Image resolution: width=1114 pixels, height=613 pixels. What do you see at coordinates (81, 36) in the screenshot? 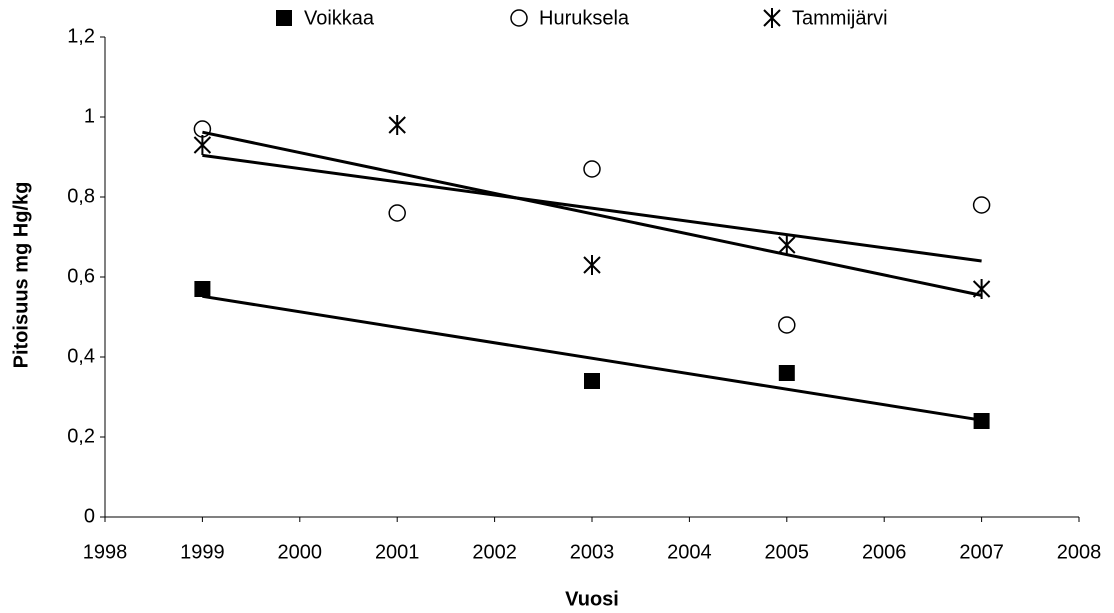
I see `y-tick-label: 1,2` at bounding box center [81, 36].